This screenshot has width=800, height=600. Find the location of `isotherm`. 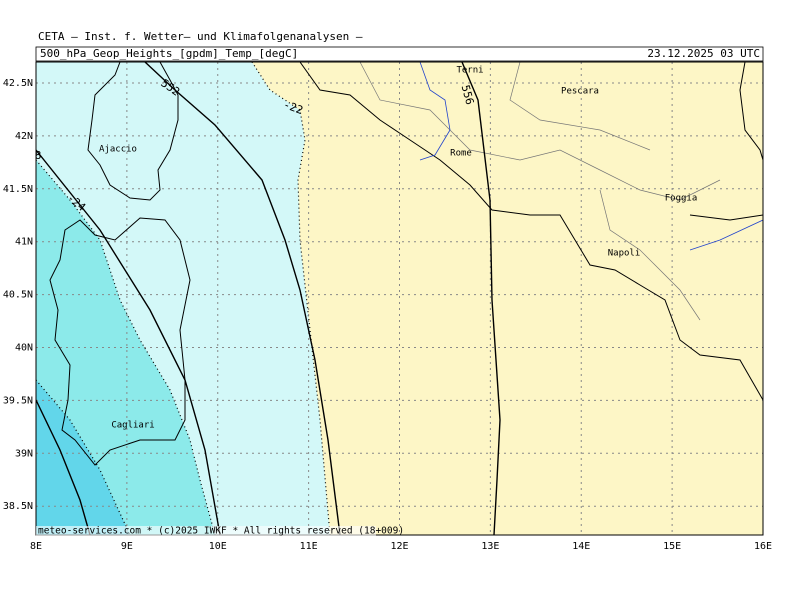

isotherm is located at coordinates (291, 298).